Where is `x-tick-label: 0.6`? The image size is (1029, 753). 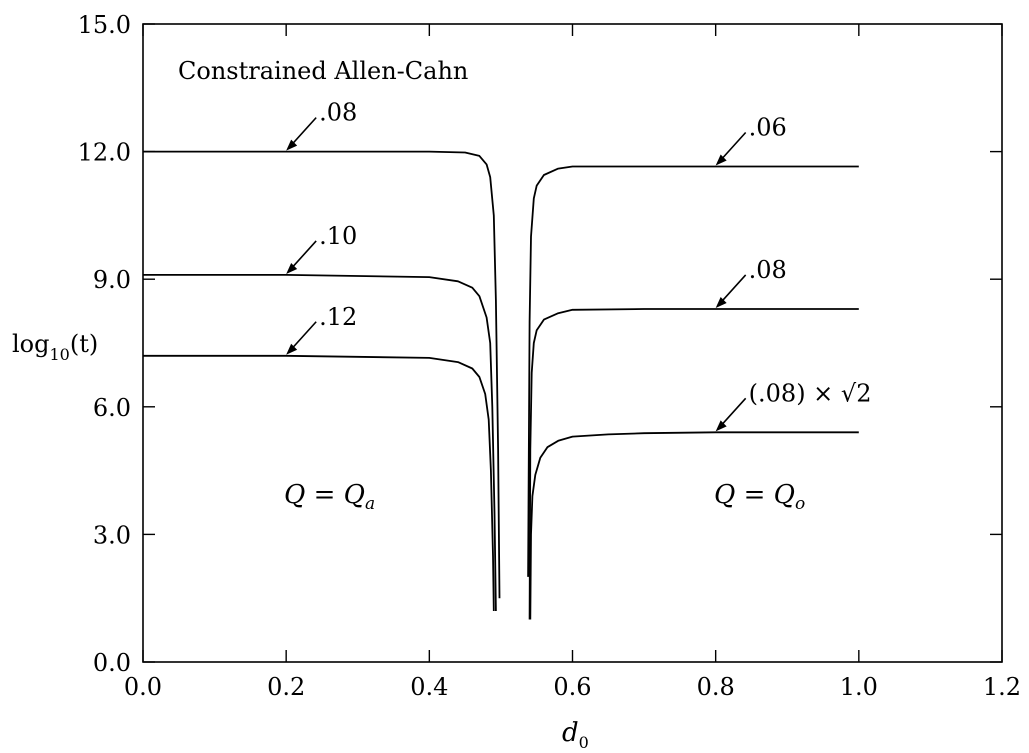 x-tick-label: 0.6 is located at coordinates (572, 687).